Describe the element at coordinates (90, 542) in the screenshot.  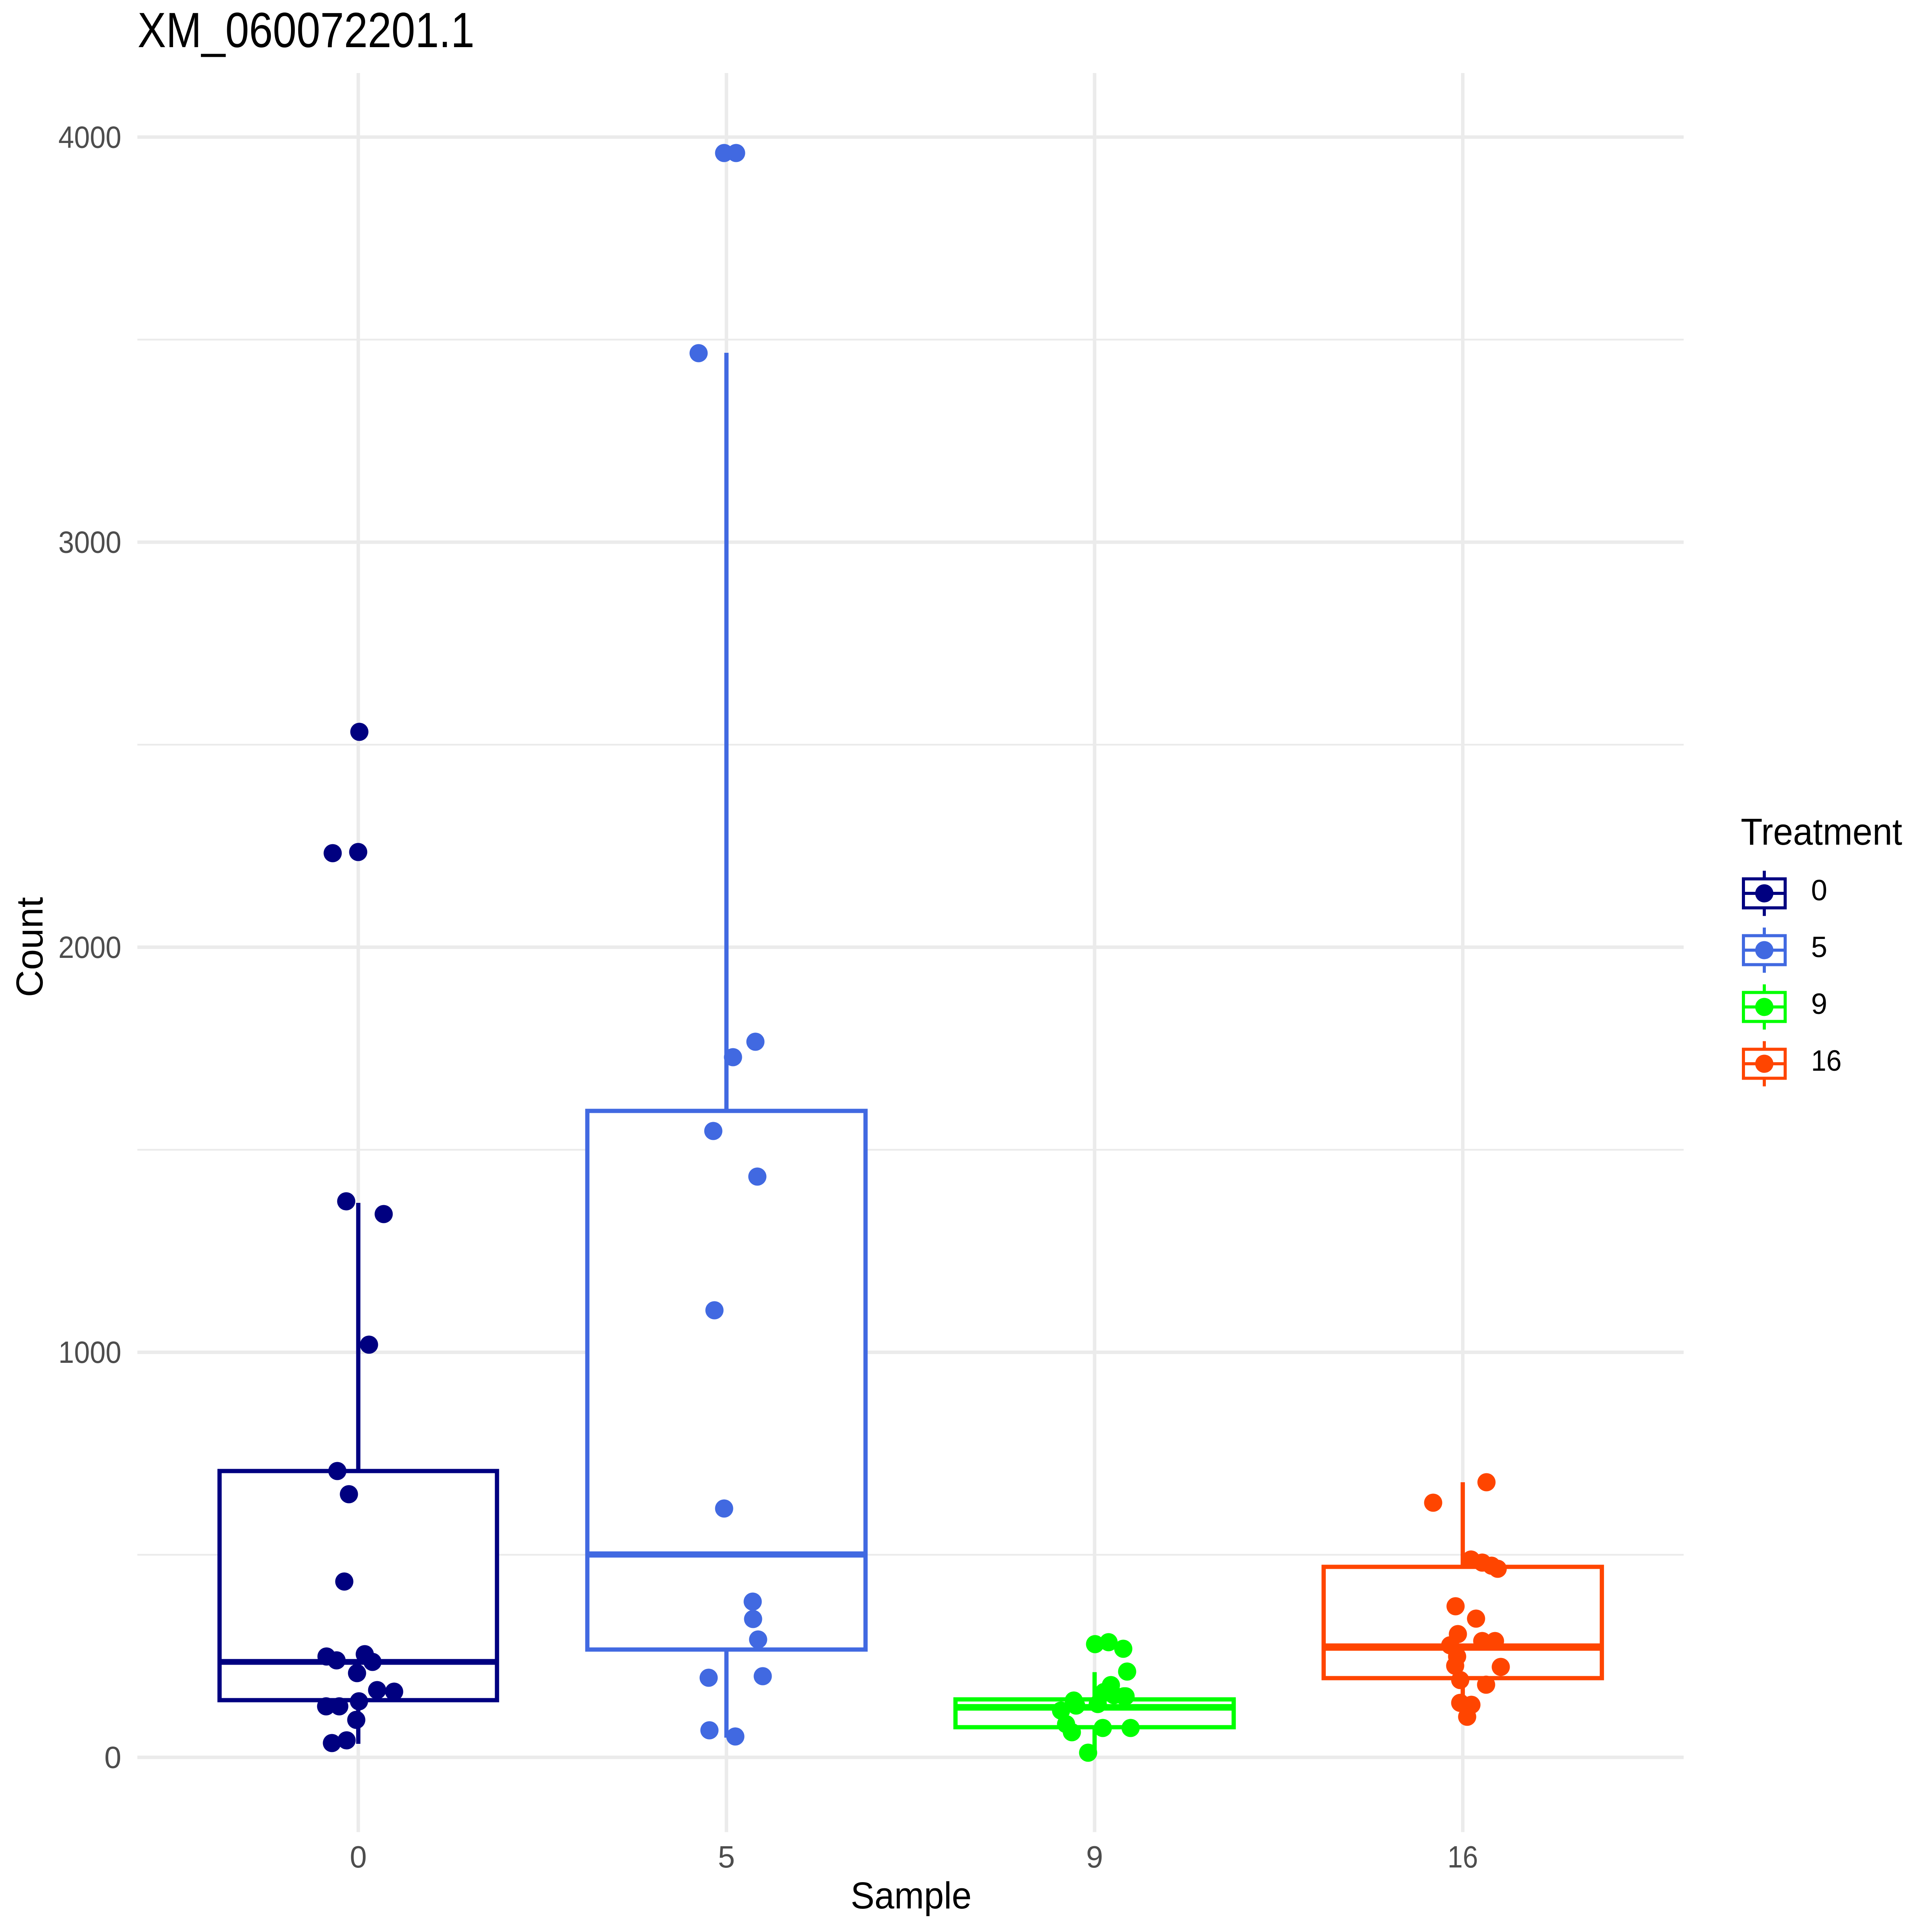
I see `svg-text: 3000` at that location.